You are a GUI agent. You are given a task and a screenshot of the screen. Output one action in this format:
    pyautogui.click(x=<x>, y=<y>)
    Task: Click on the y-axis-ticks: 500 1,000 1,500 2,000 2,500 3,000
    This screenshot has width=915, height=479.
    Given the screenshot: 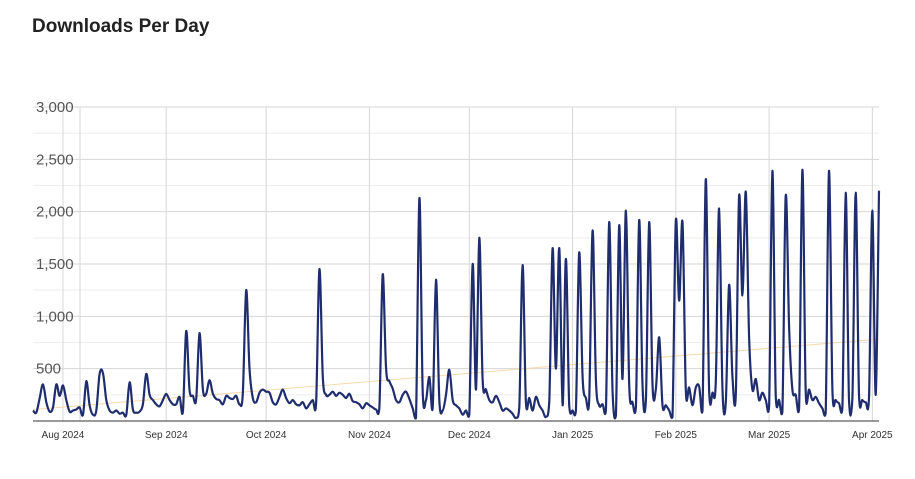 What is the action you would take?
    pyautogui.click(x=55, y=238)
    